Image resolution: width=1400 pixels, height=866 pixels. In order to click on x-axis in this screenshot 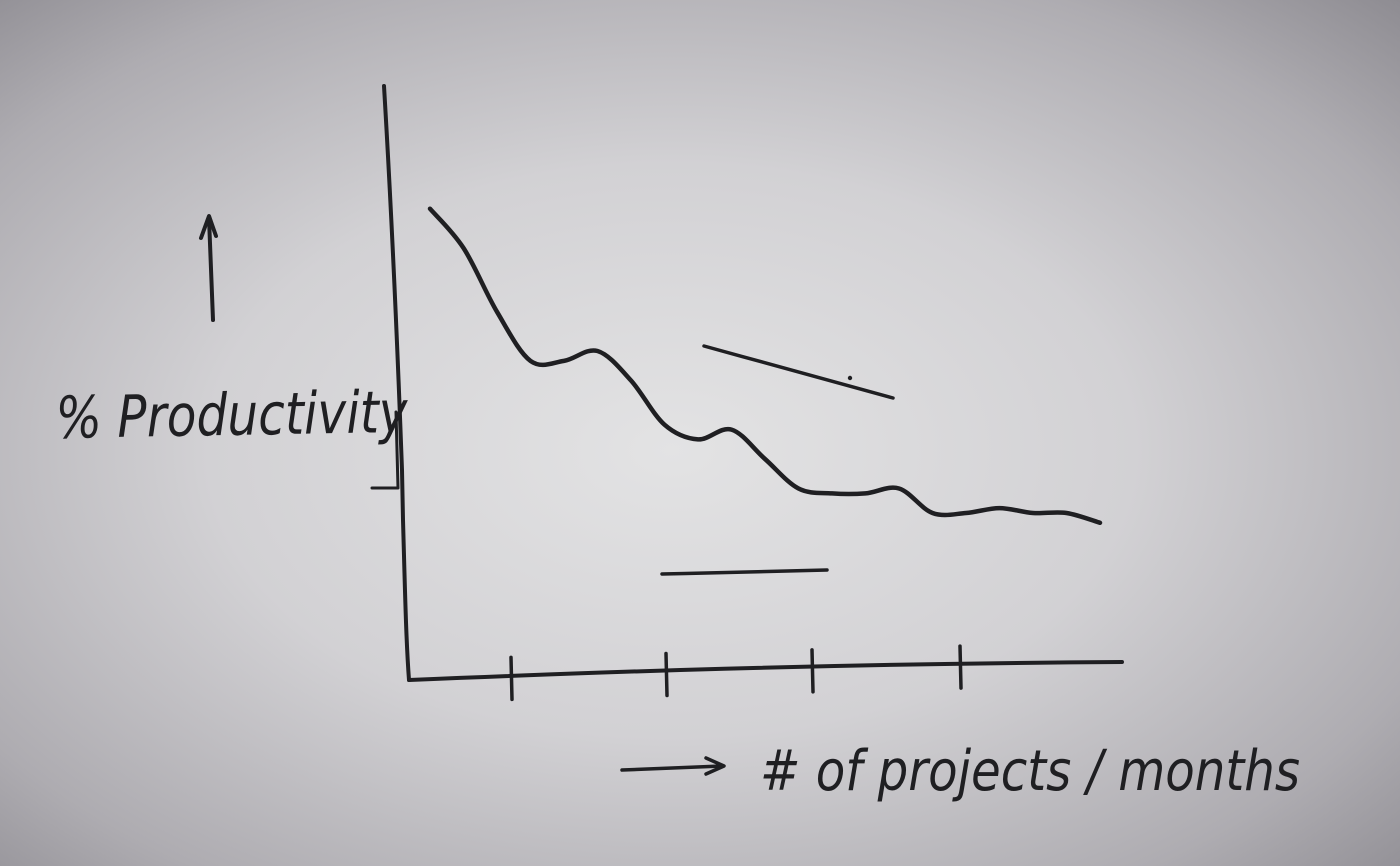, I will do `click(765, 671)`.